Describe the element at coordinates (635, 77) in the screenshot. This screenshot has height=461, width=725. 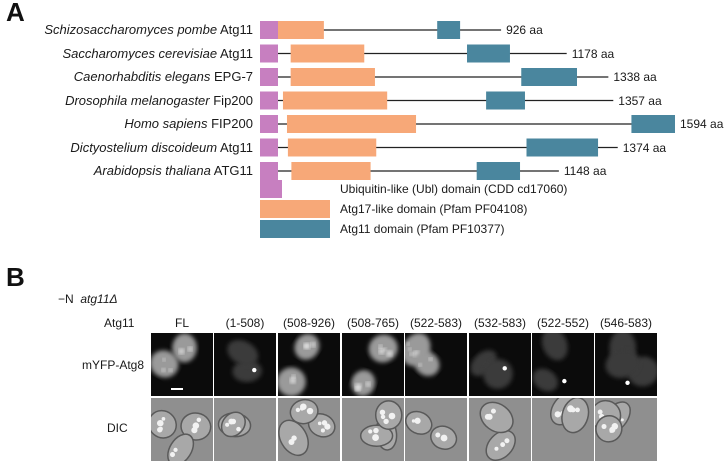
I see `protein-length-label: 1338 aa` at that location.